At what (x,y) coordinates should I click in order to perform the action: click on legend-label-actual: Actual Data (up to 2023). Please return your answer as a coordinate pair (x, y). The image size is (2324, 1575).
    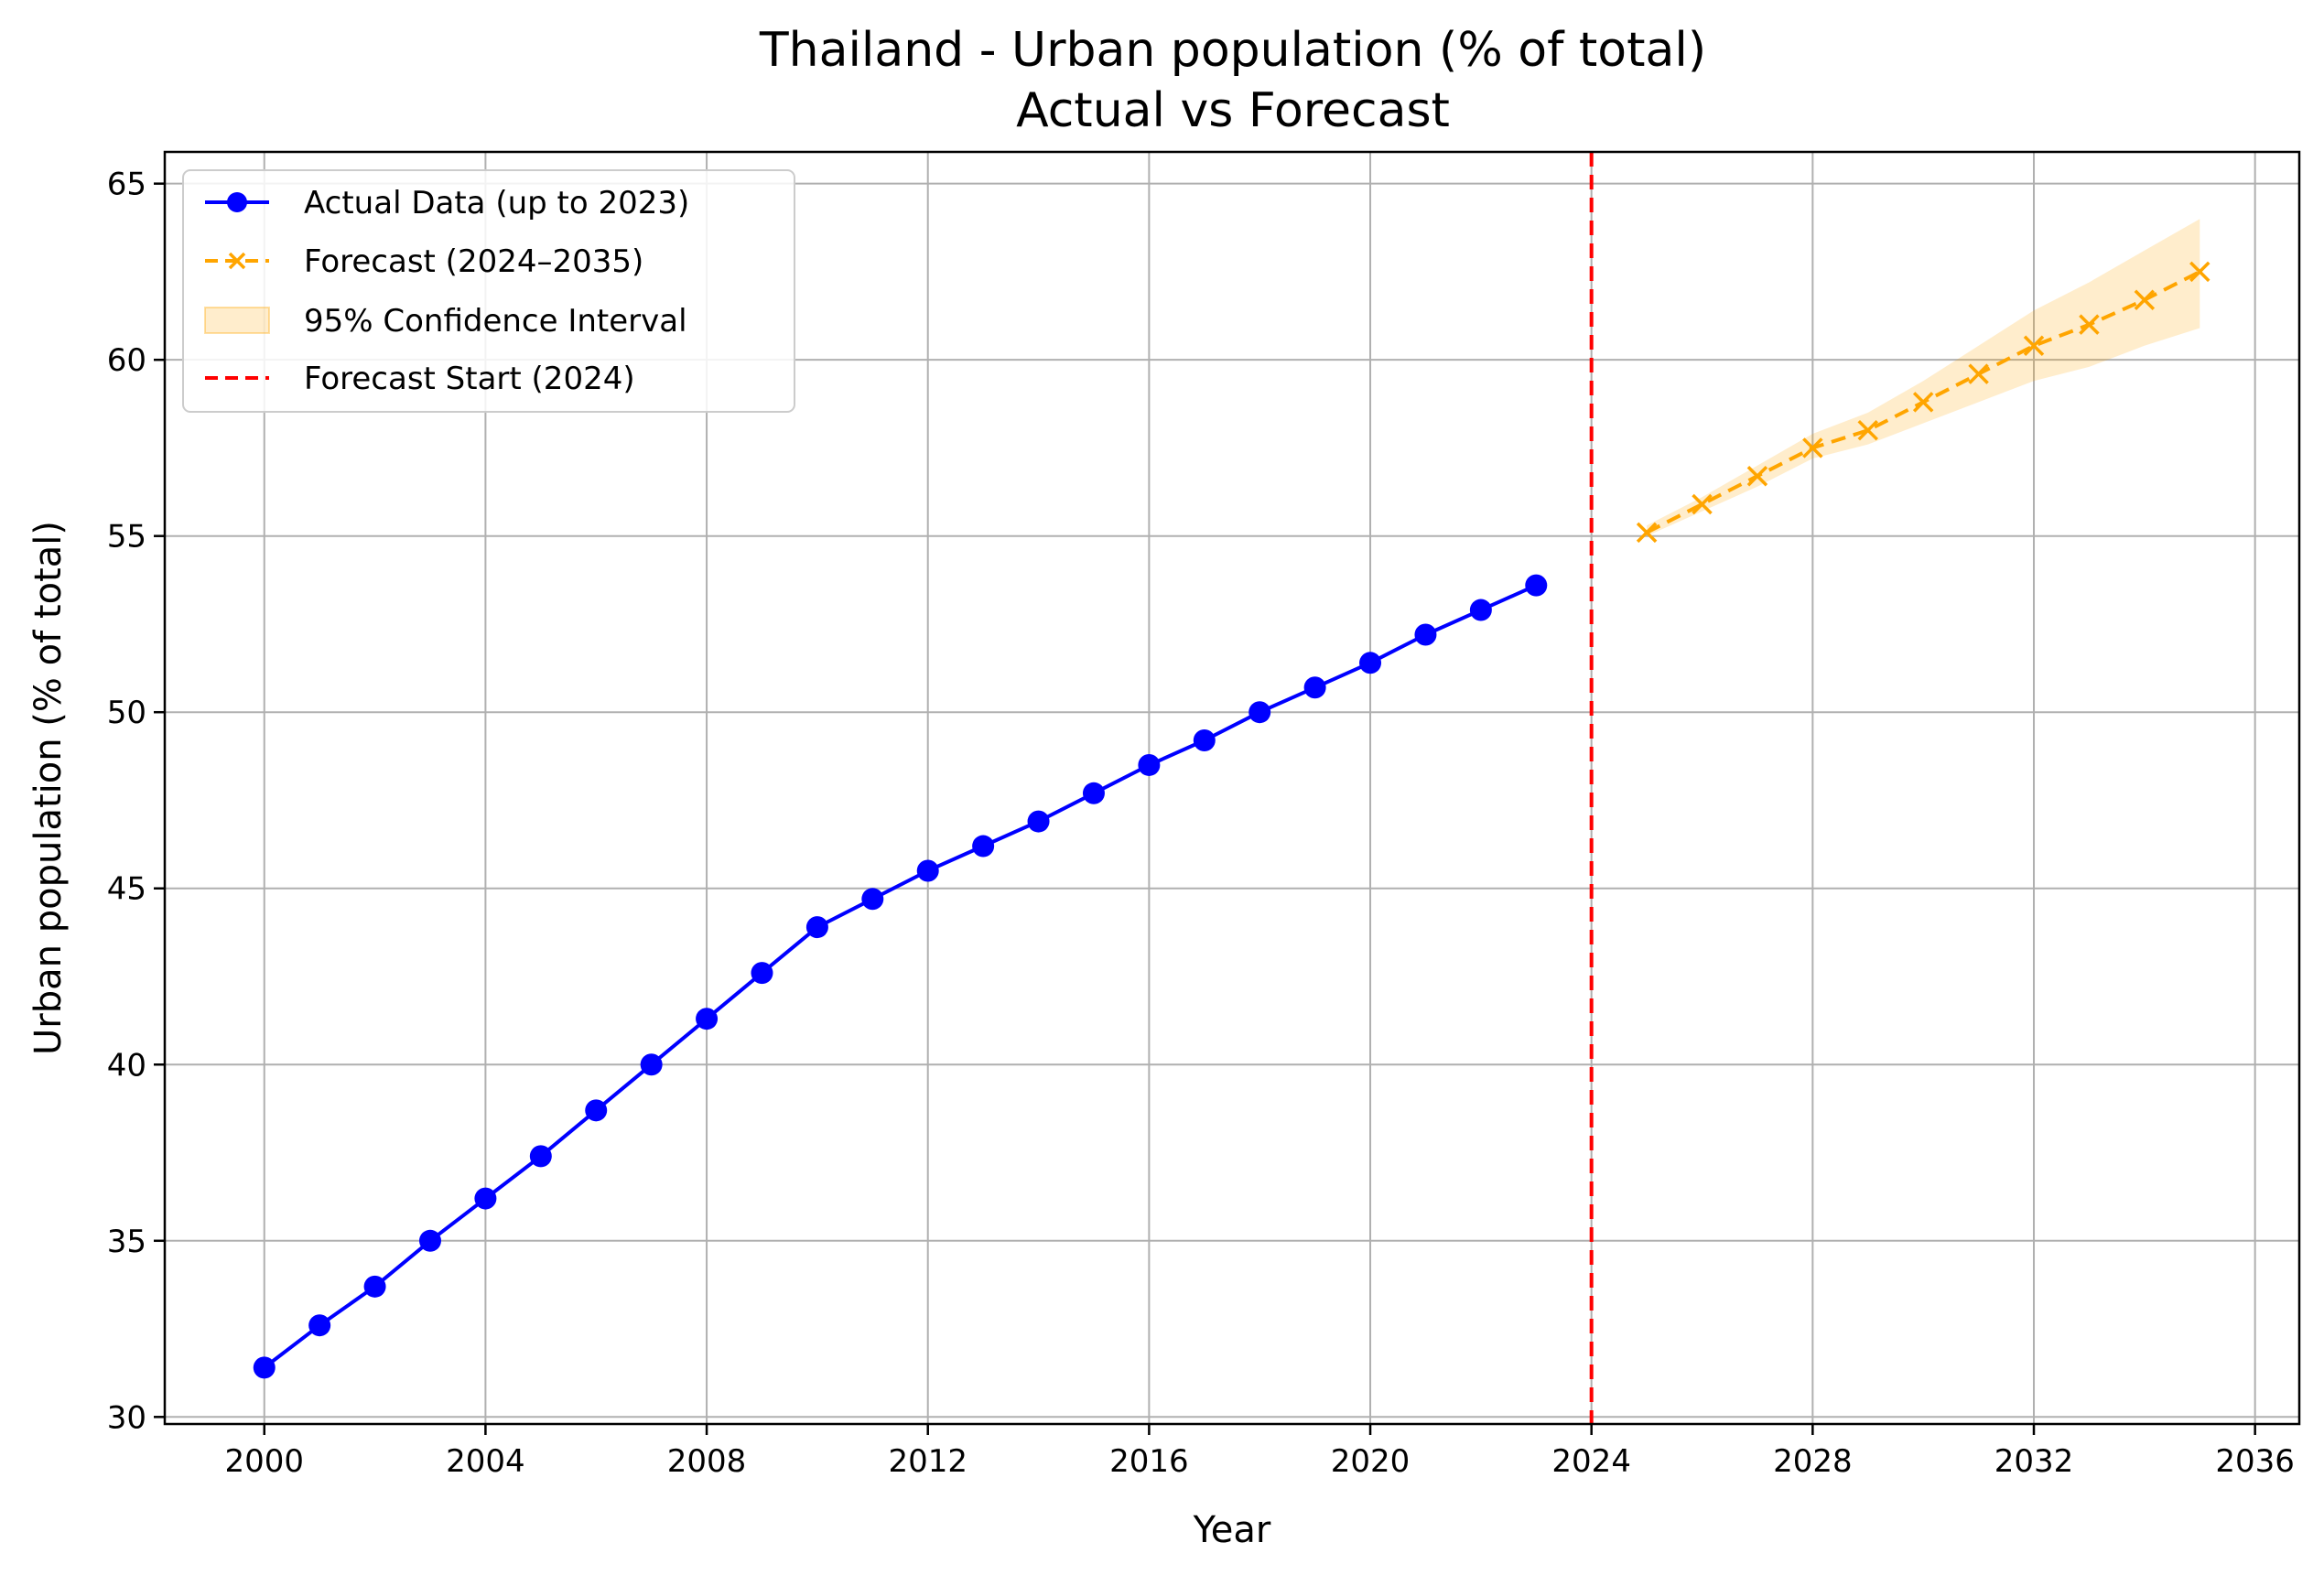
    Looking at the image, I should click on (496, 203).